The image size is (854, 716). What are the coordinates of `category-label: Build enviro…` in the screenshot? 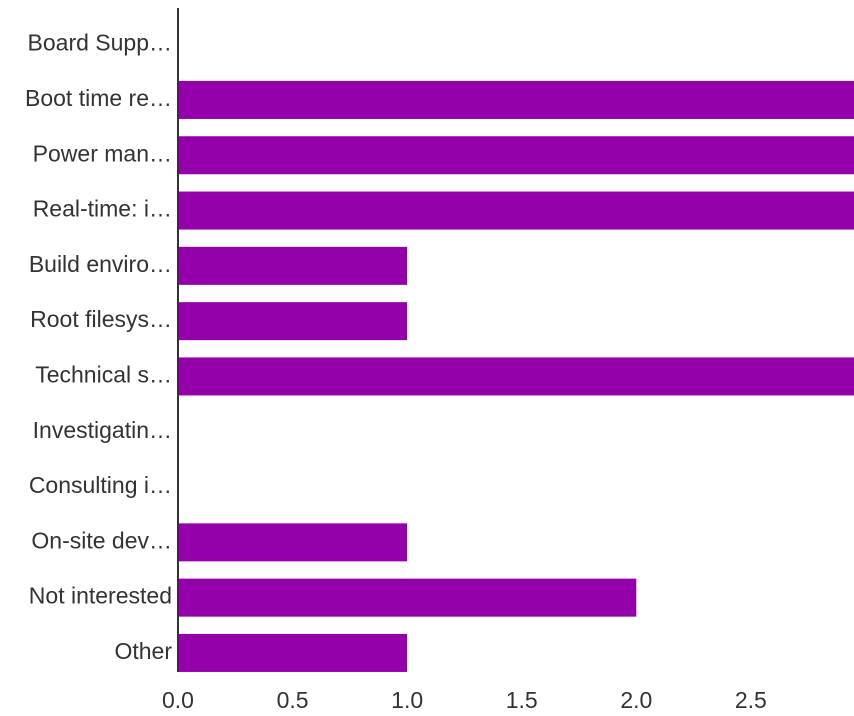 It's located at (100, 264).